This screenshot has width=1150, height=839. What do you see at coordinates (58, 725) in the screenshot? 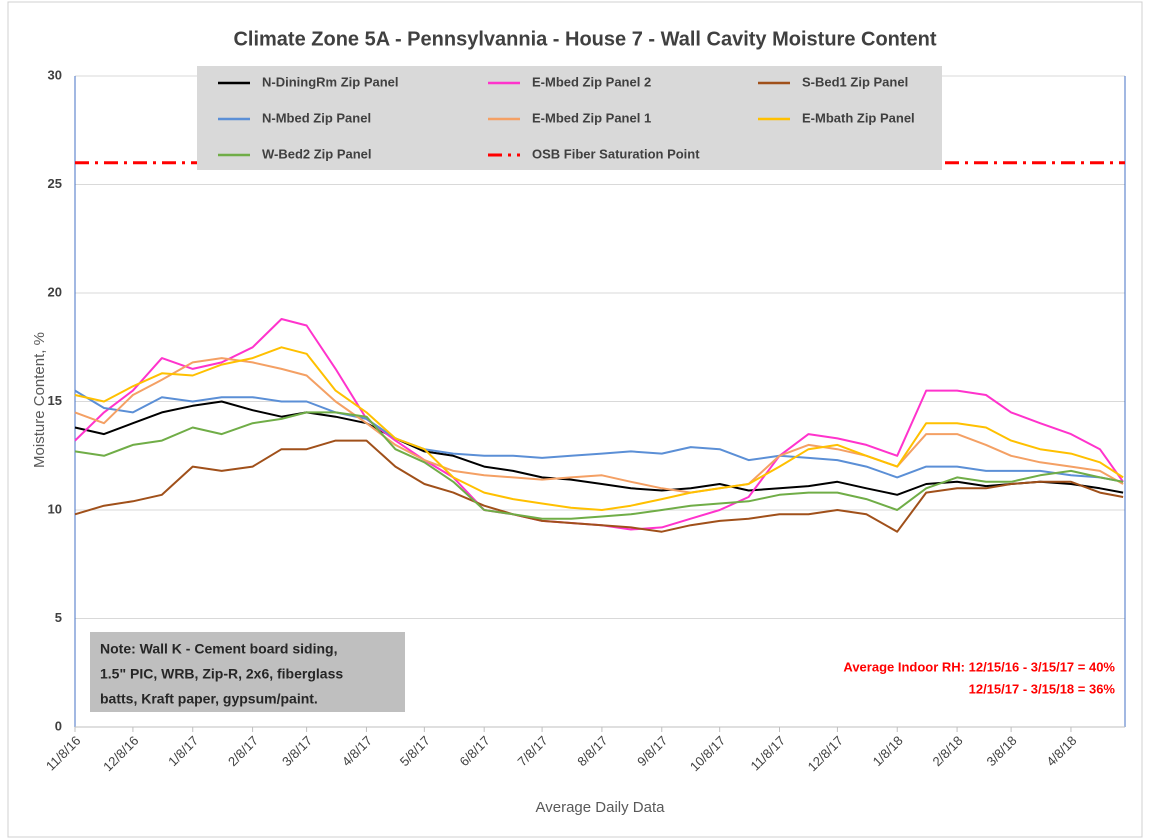
I see `y-tick-label: 0` at bounding box center [58, 725].